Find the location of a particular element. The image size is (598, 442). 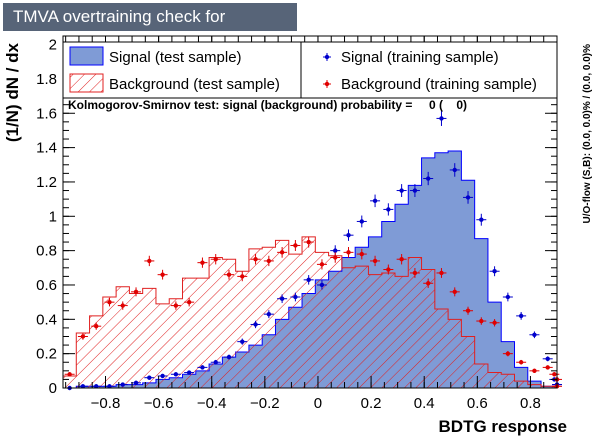

x-axis-label: BDTG response is located at coordinates (503, 426).